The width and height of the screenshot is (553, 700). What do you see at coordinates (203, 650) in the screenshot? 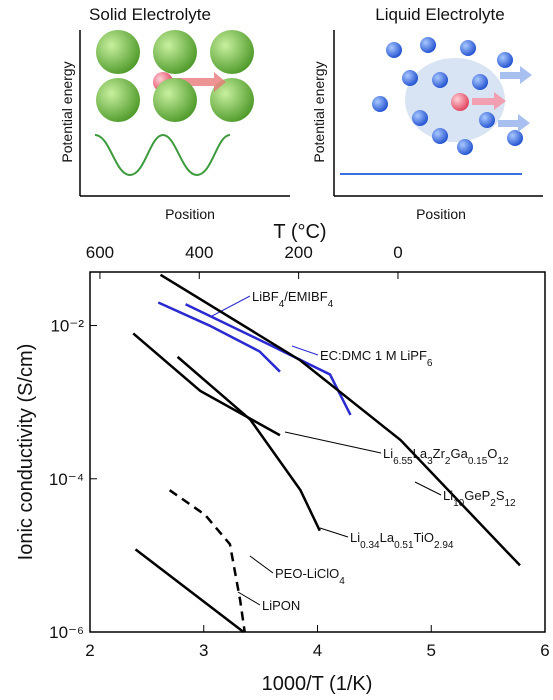
I see `x-tick-label: 3` at bounding box center [203, 650].